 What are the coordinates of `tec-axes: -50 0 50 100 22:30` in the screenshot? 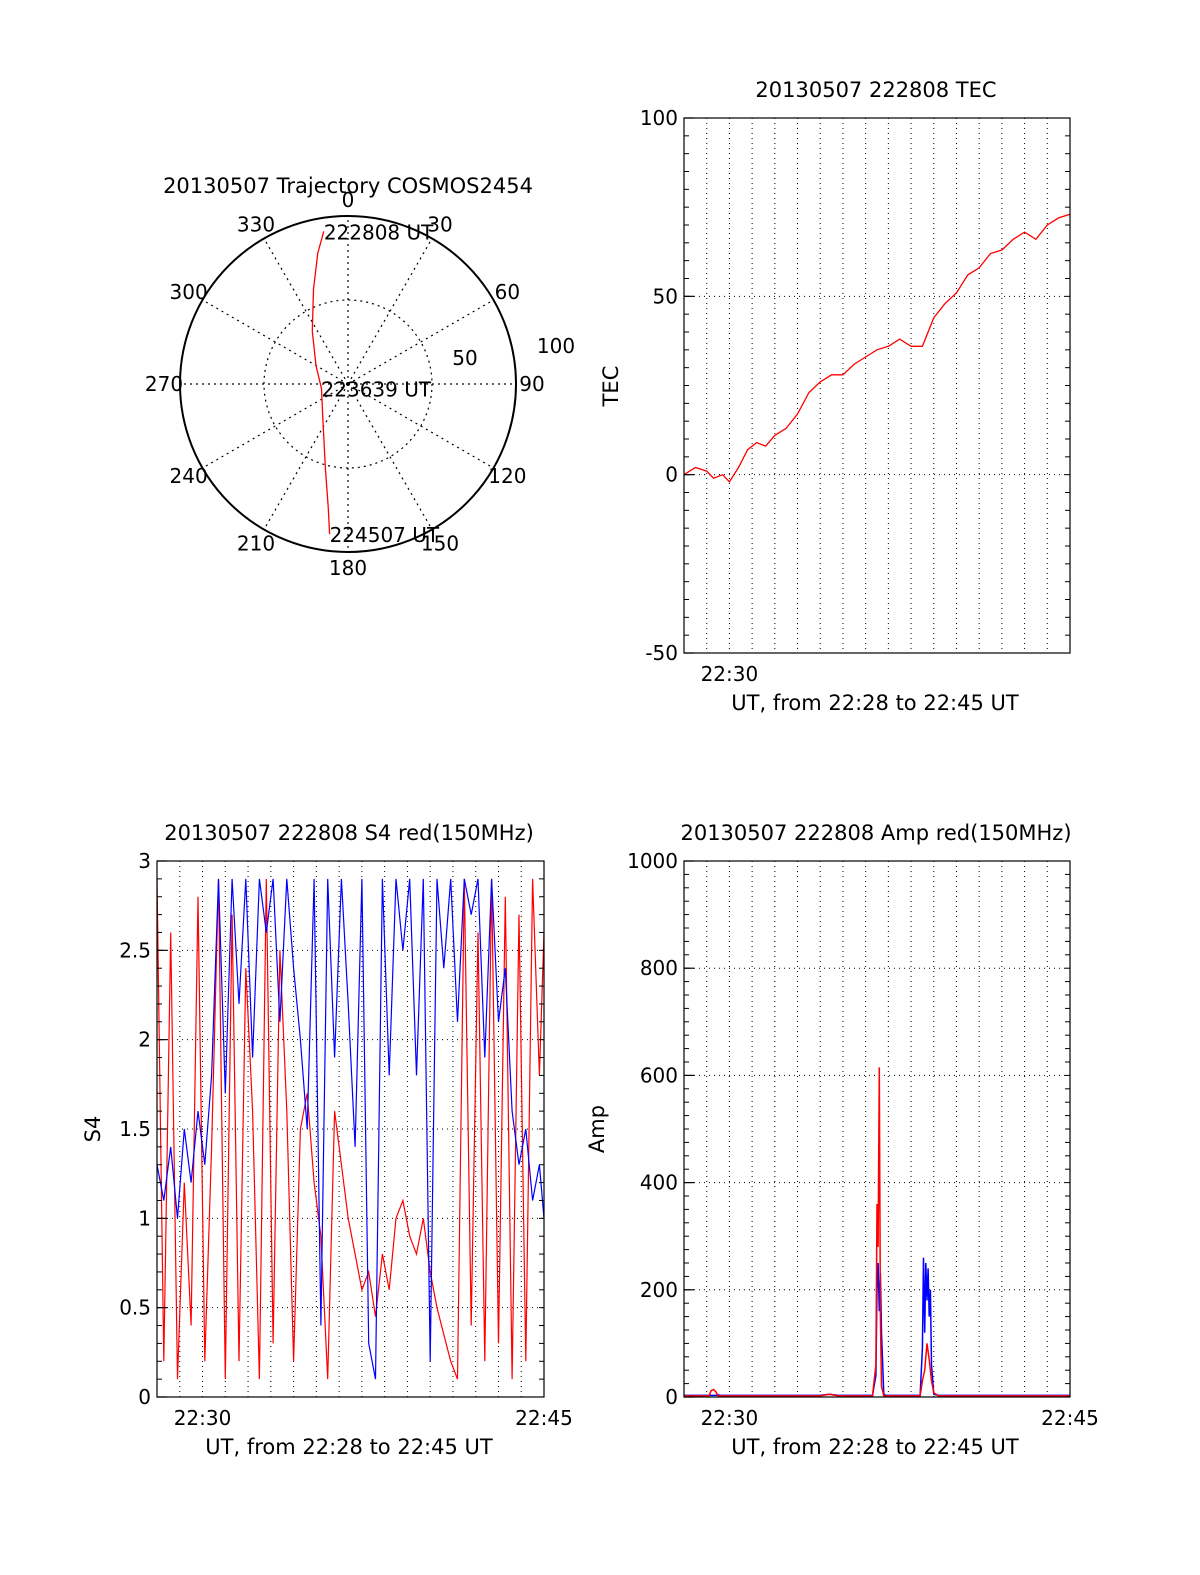 It's located at (855, 396).